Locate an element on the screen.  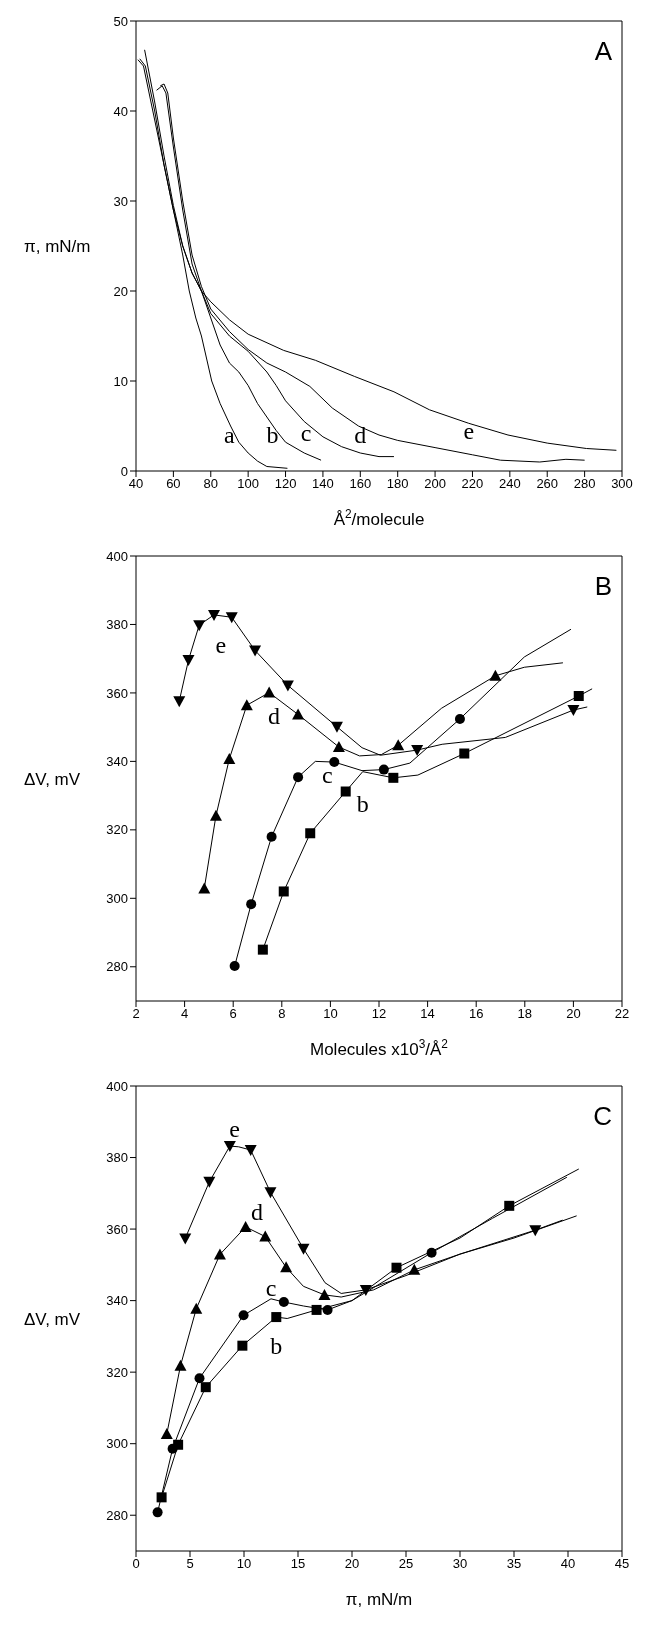
x-tick-label: 120 is located at coordinates (285, 484).